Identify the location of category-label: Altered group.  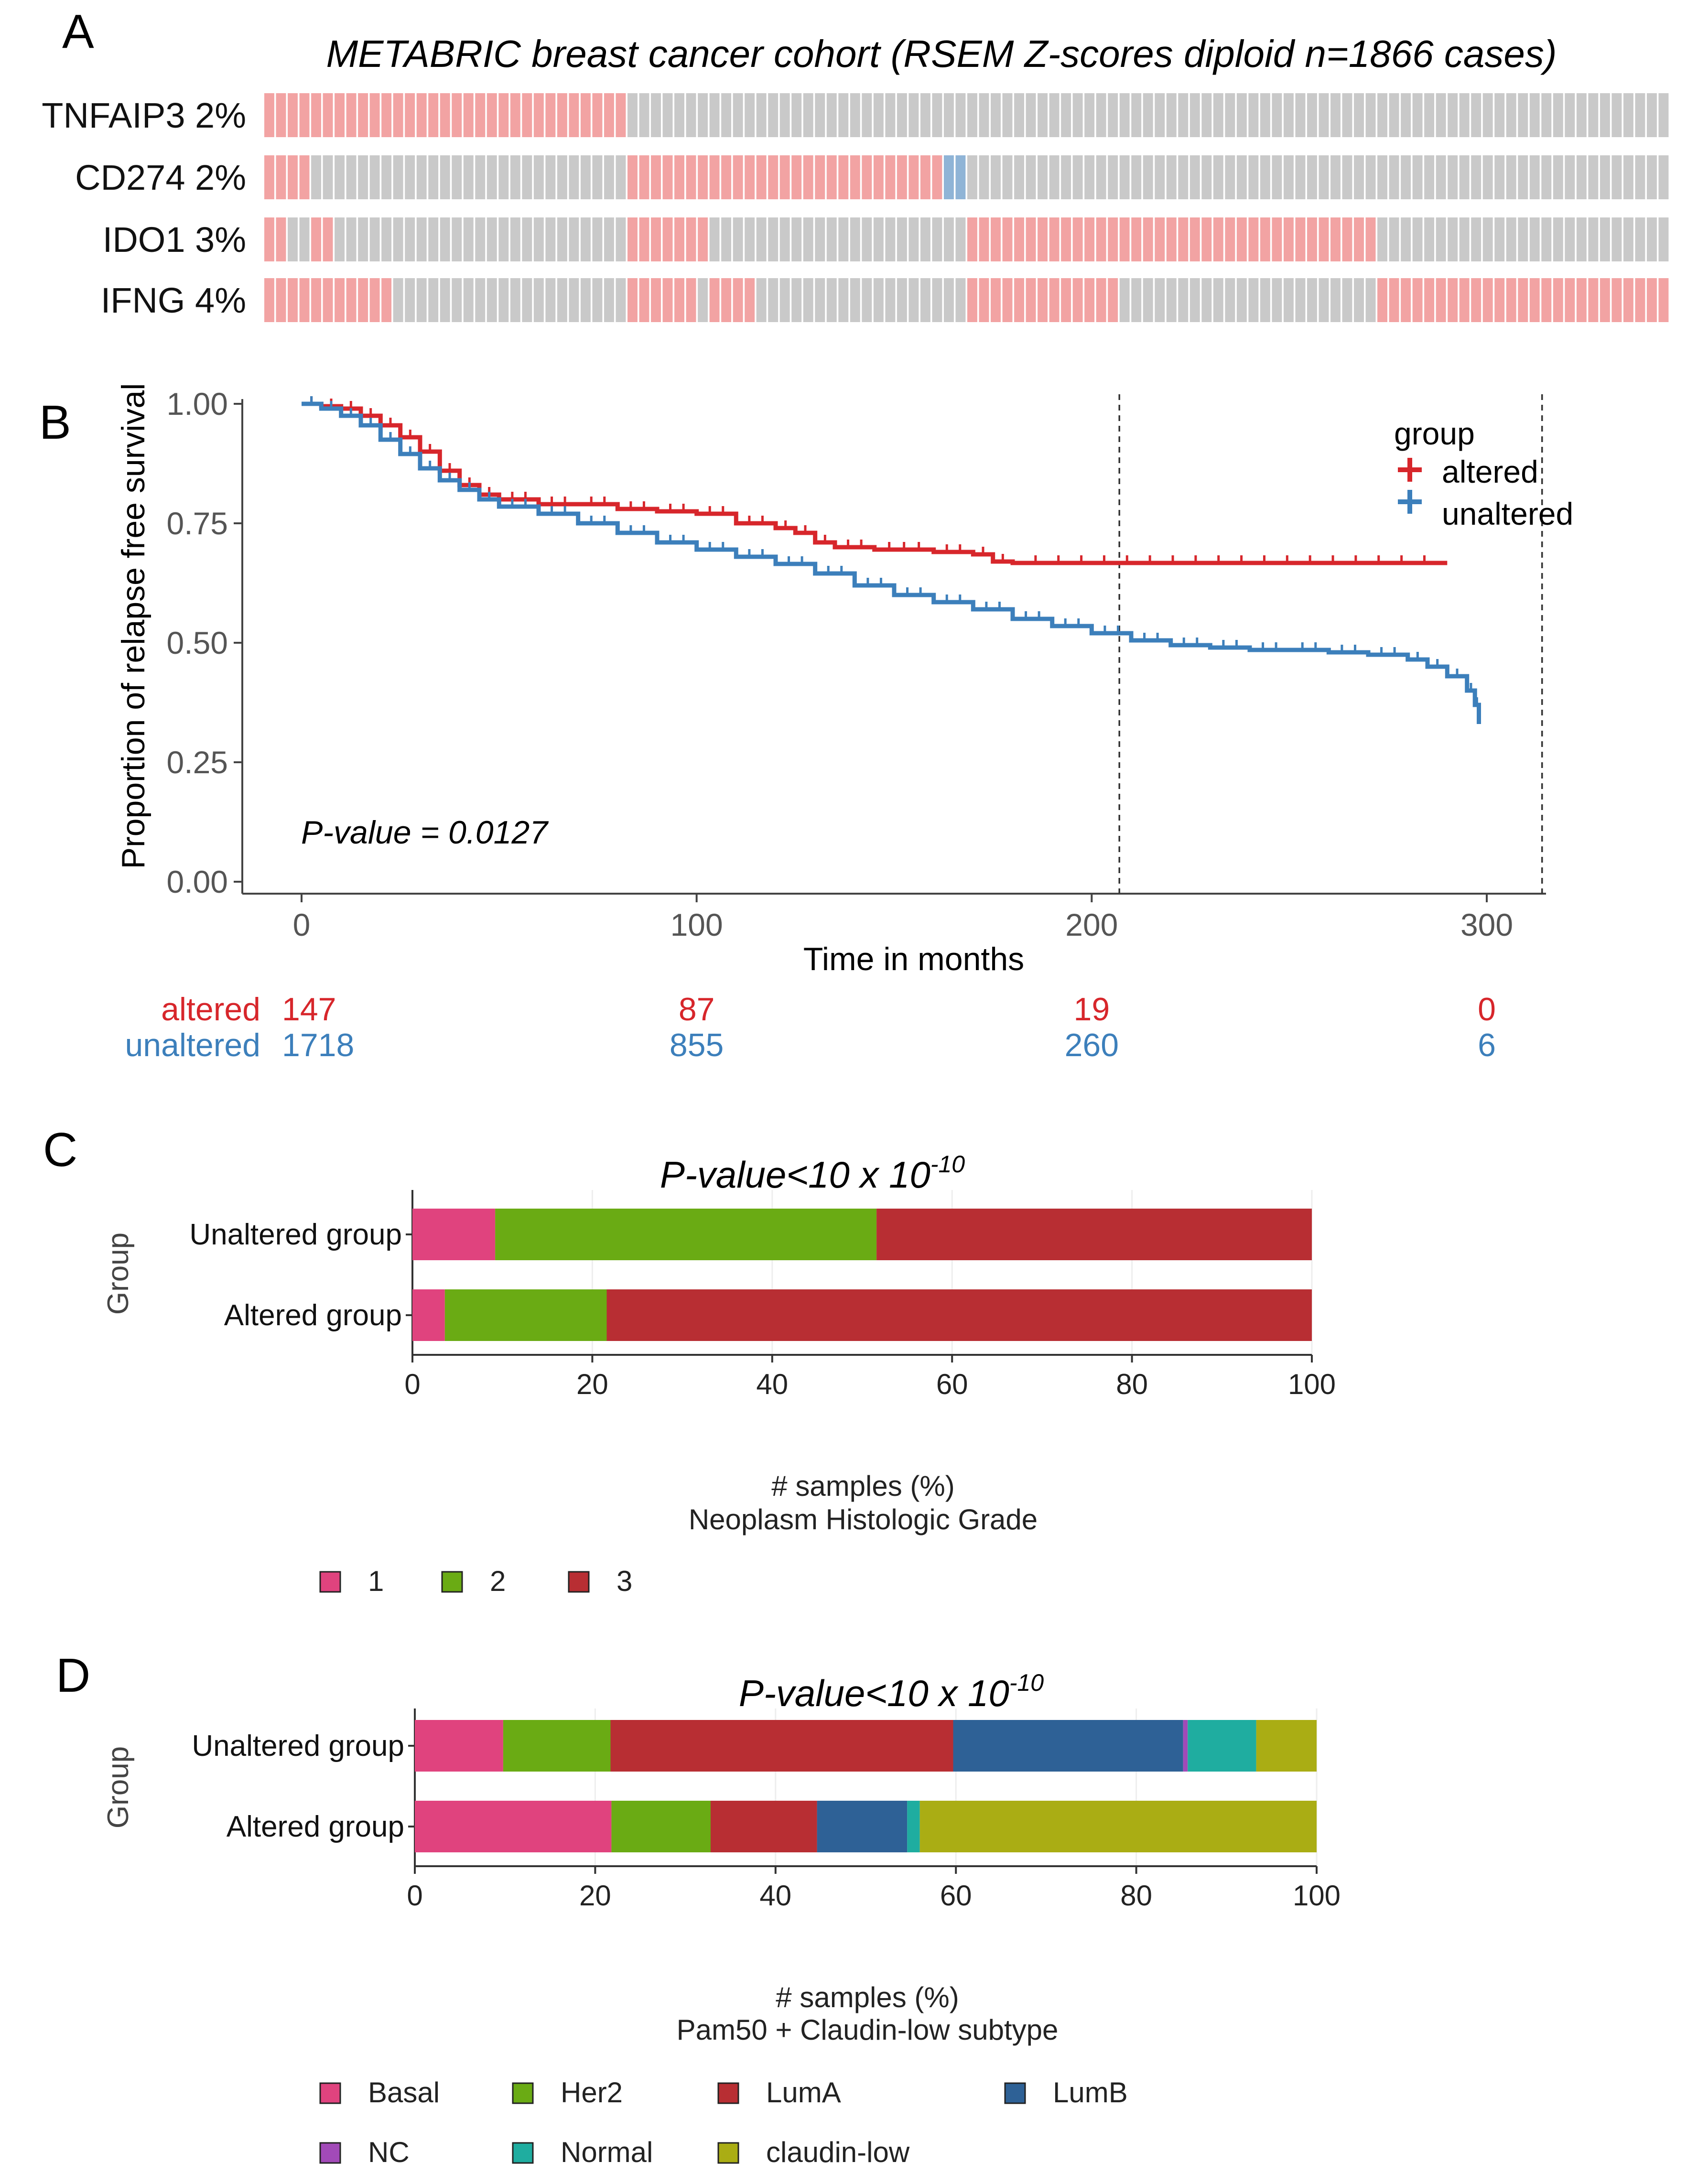
(313, 1315).